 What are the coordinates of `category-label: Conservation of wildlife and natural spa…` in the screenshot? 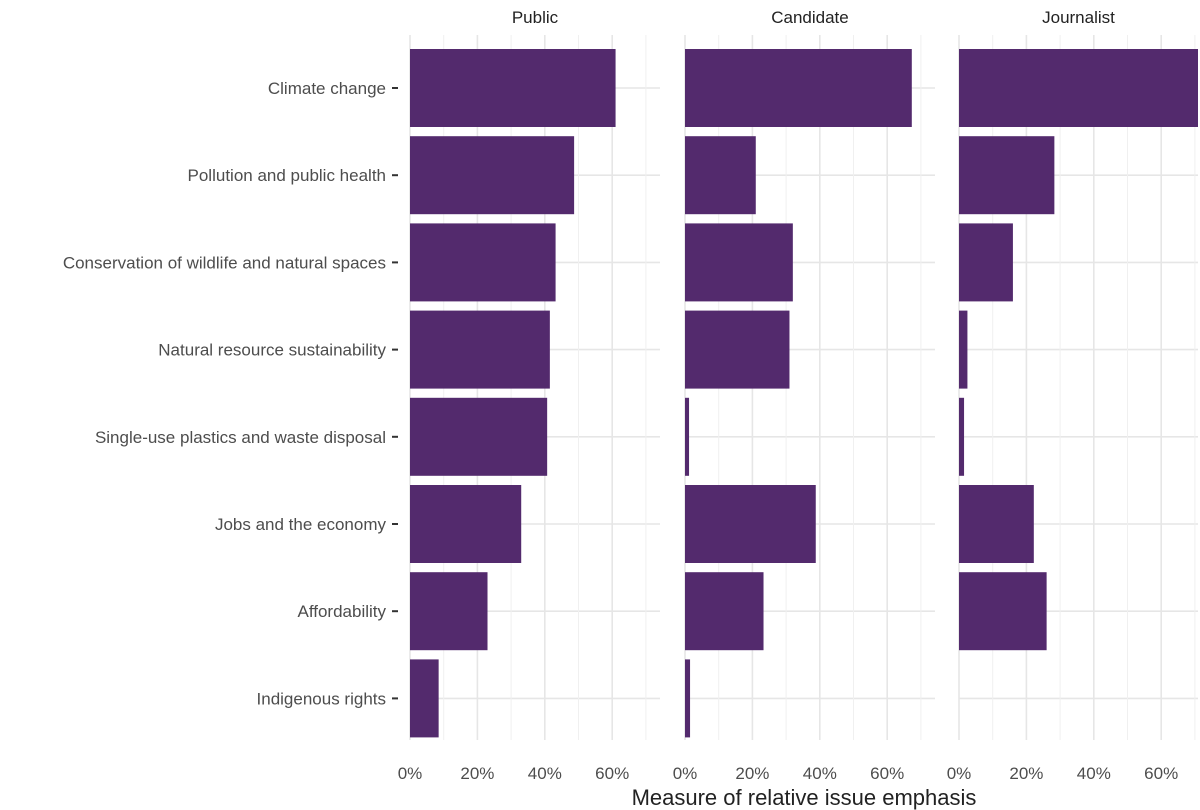 It's located at (224, 262).